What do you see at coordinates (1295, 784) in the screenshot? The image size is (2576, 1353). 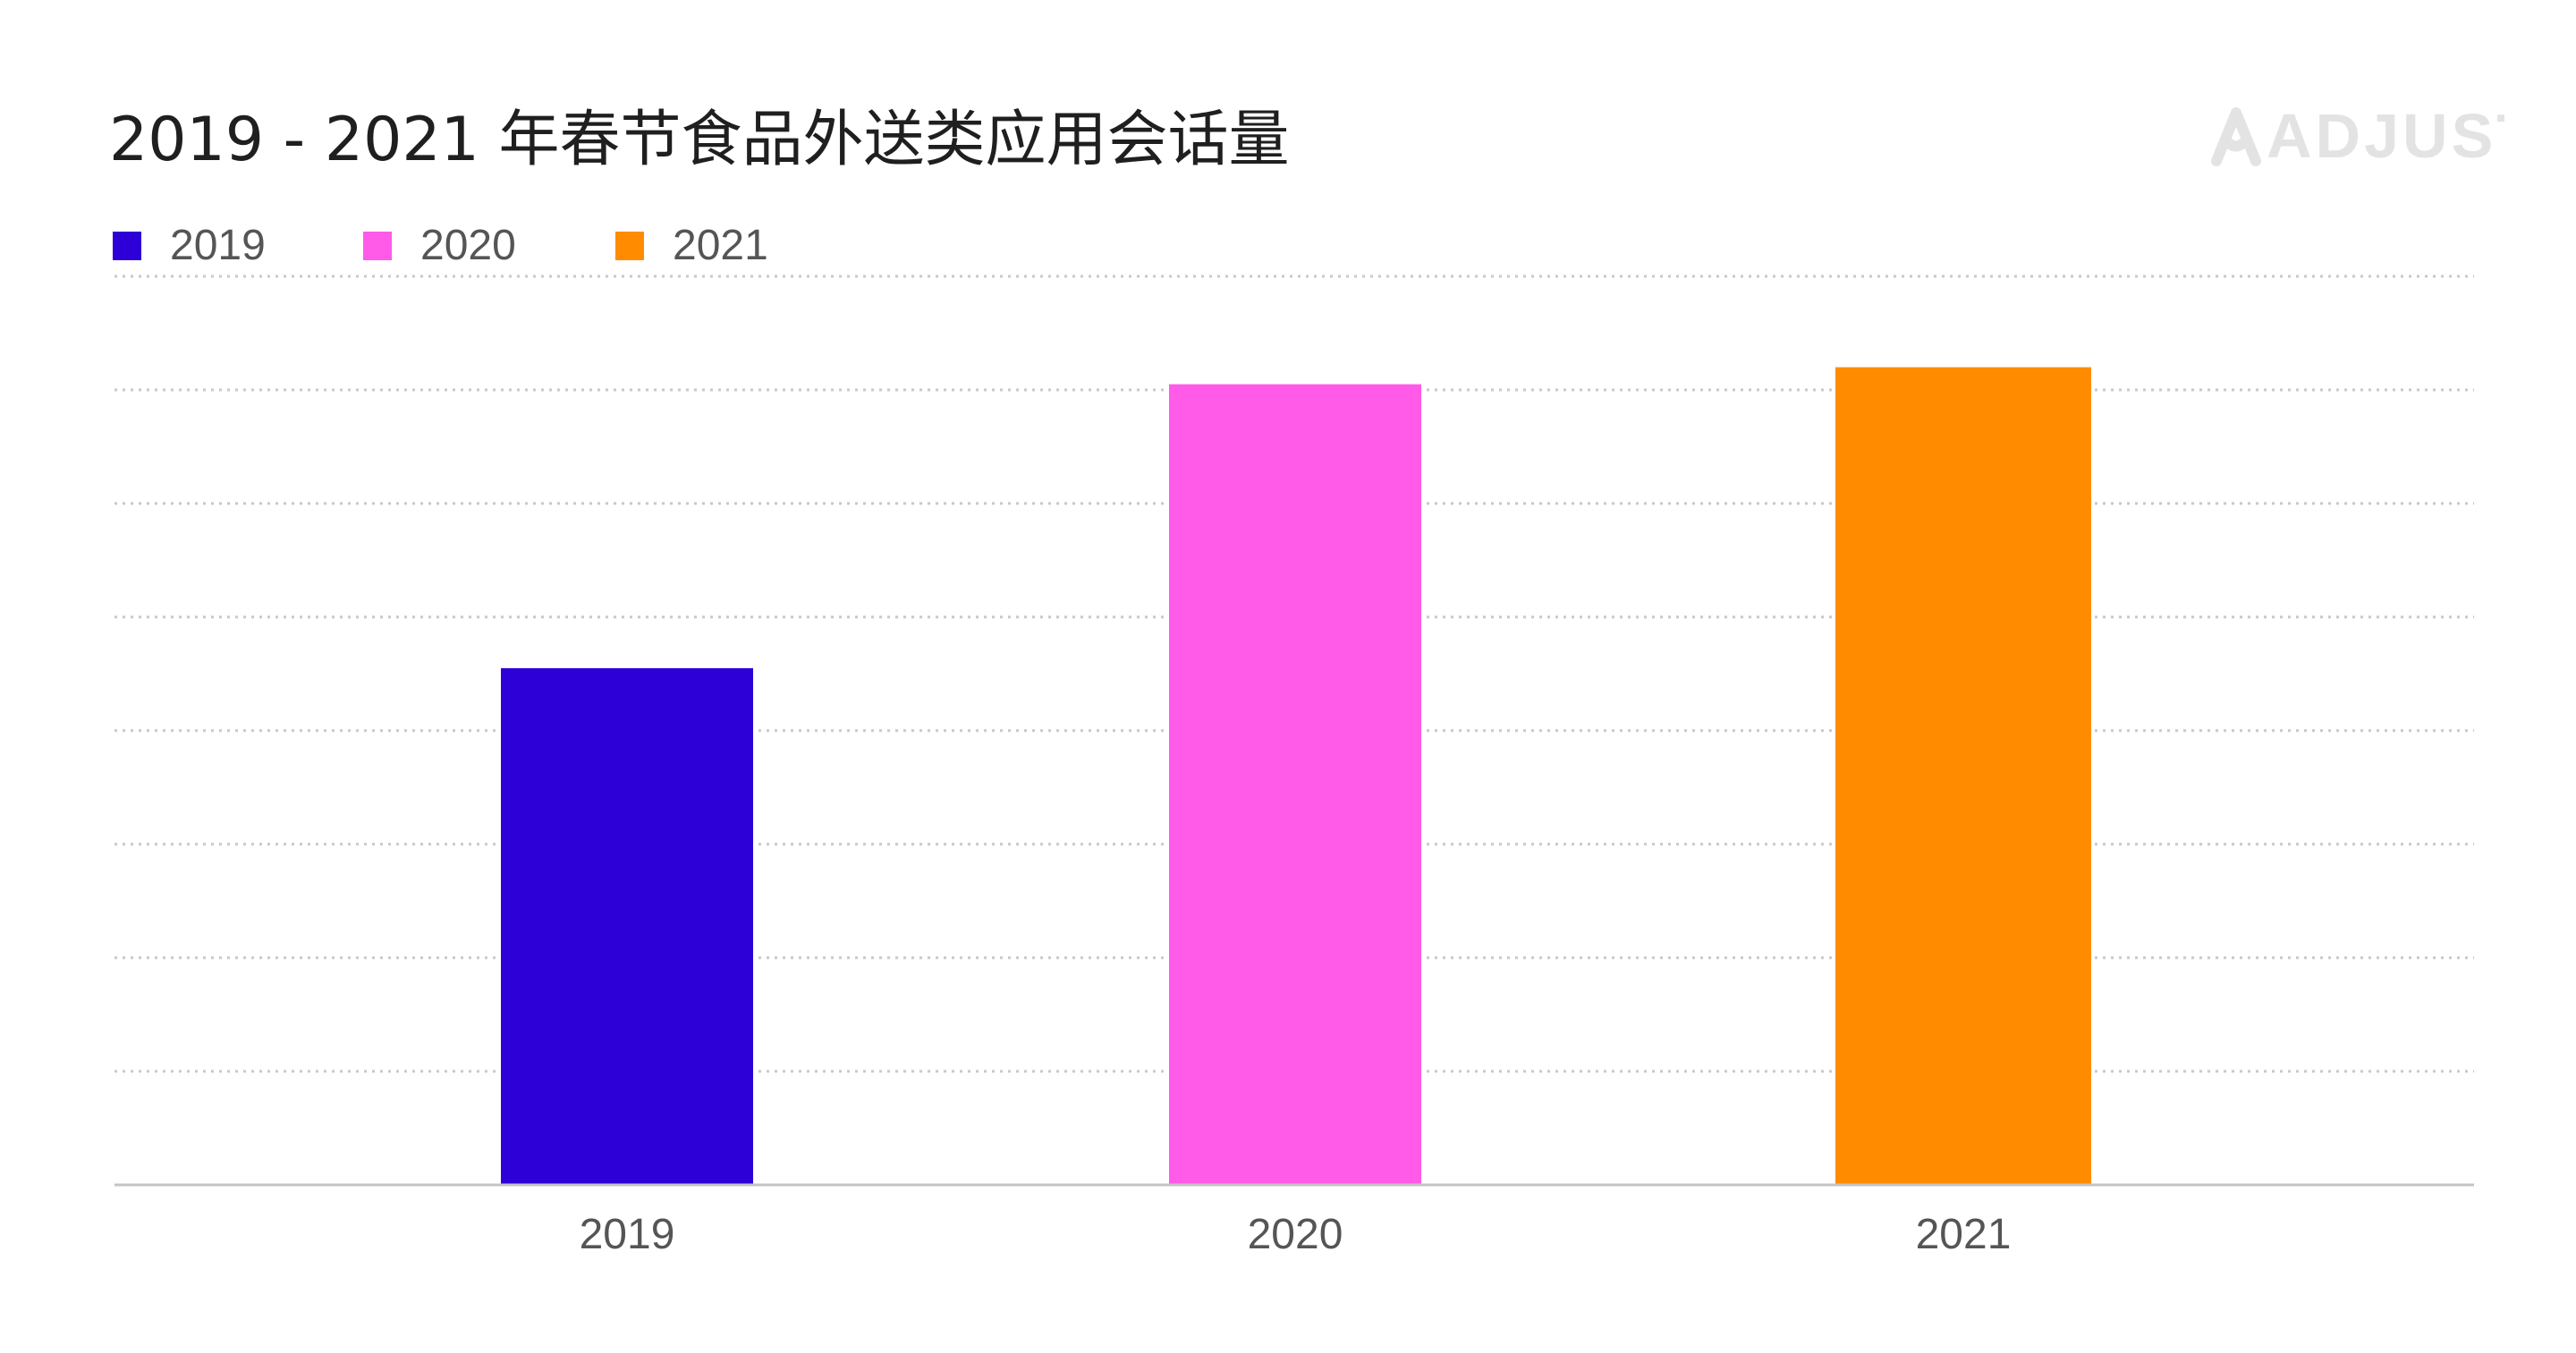 I see `bar-2020` at bounding box center [1295, 784].